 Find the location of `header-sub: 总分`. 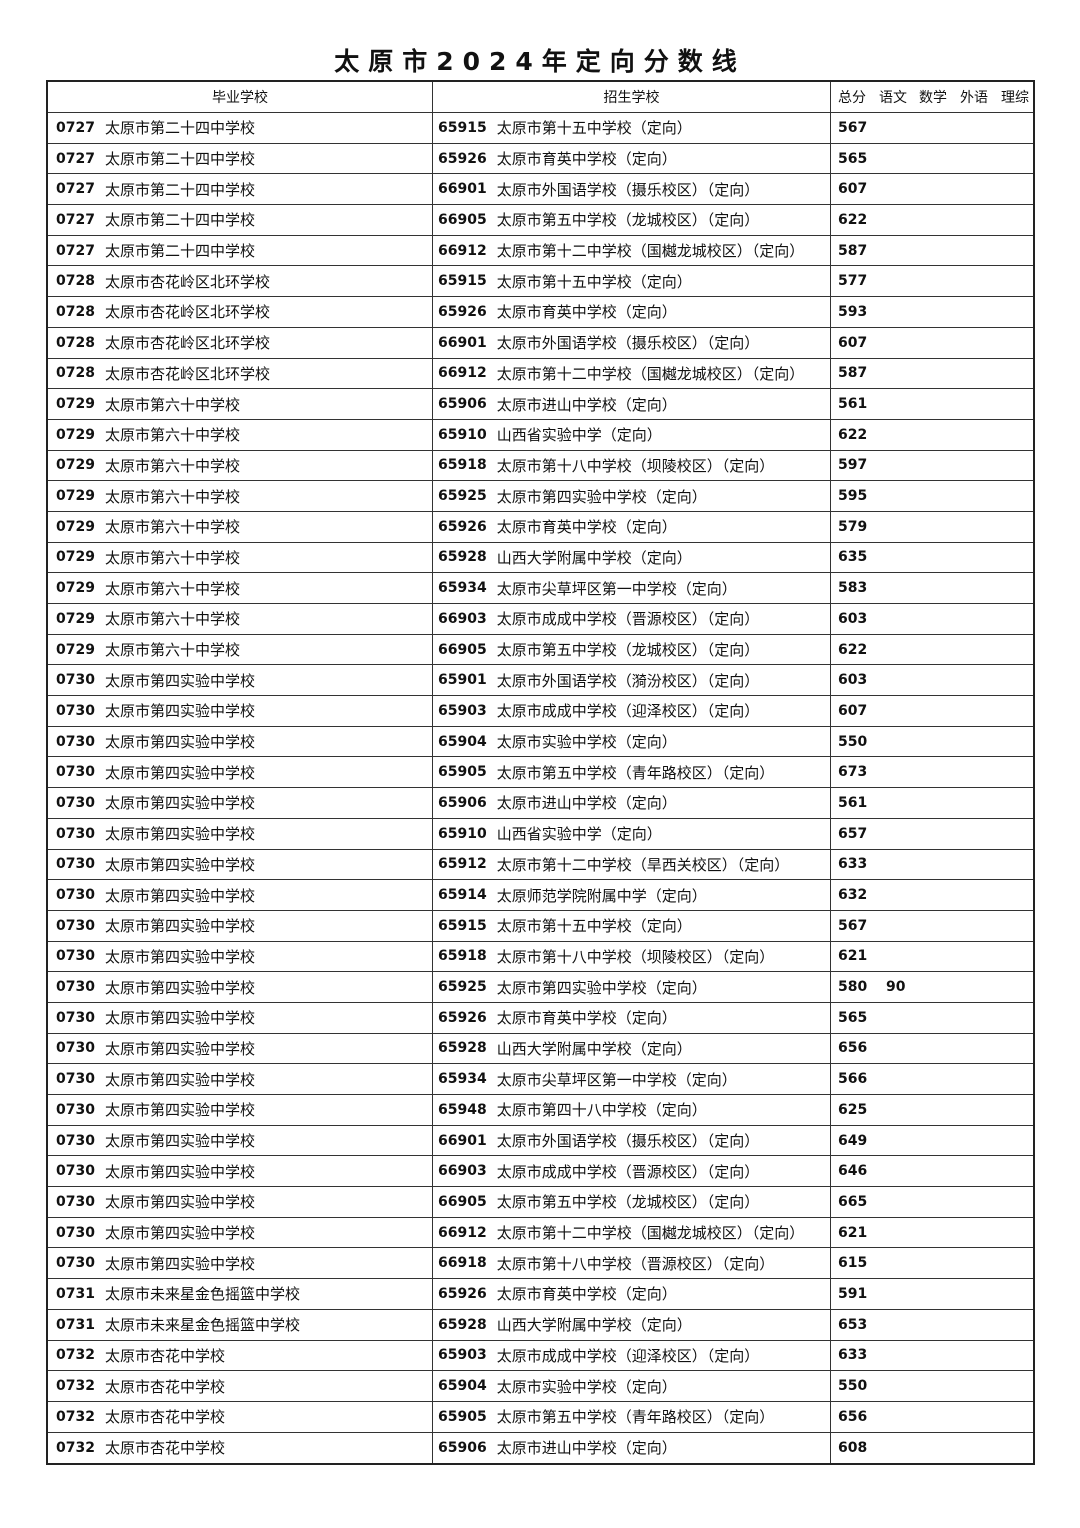

header-sub: 总分 is located at coordinates (852, 98).